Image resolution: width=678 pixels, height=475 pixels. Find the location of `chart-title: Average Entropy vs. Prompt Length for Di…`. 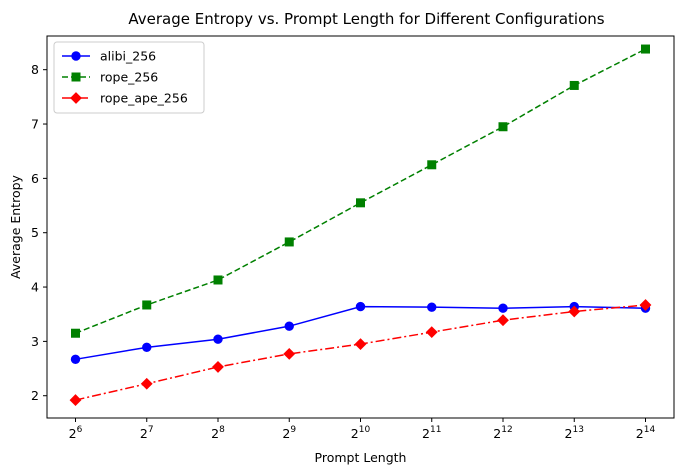

chart-title: Average Entropy vs. Prompt Length for Di… is located at coordinates (366, 19).